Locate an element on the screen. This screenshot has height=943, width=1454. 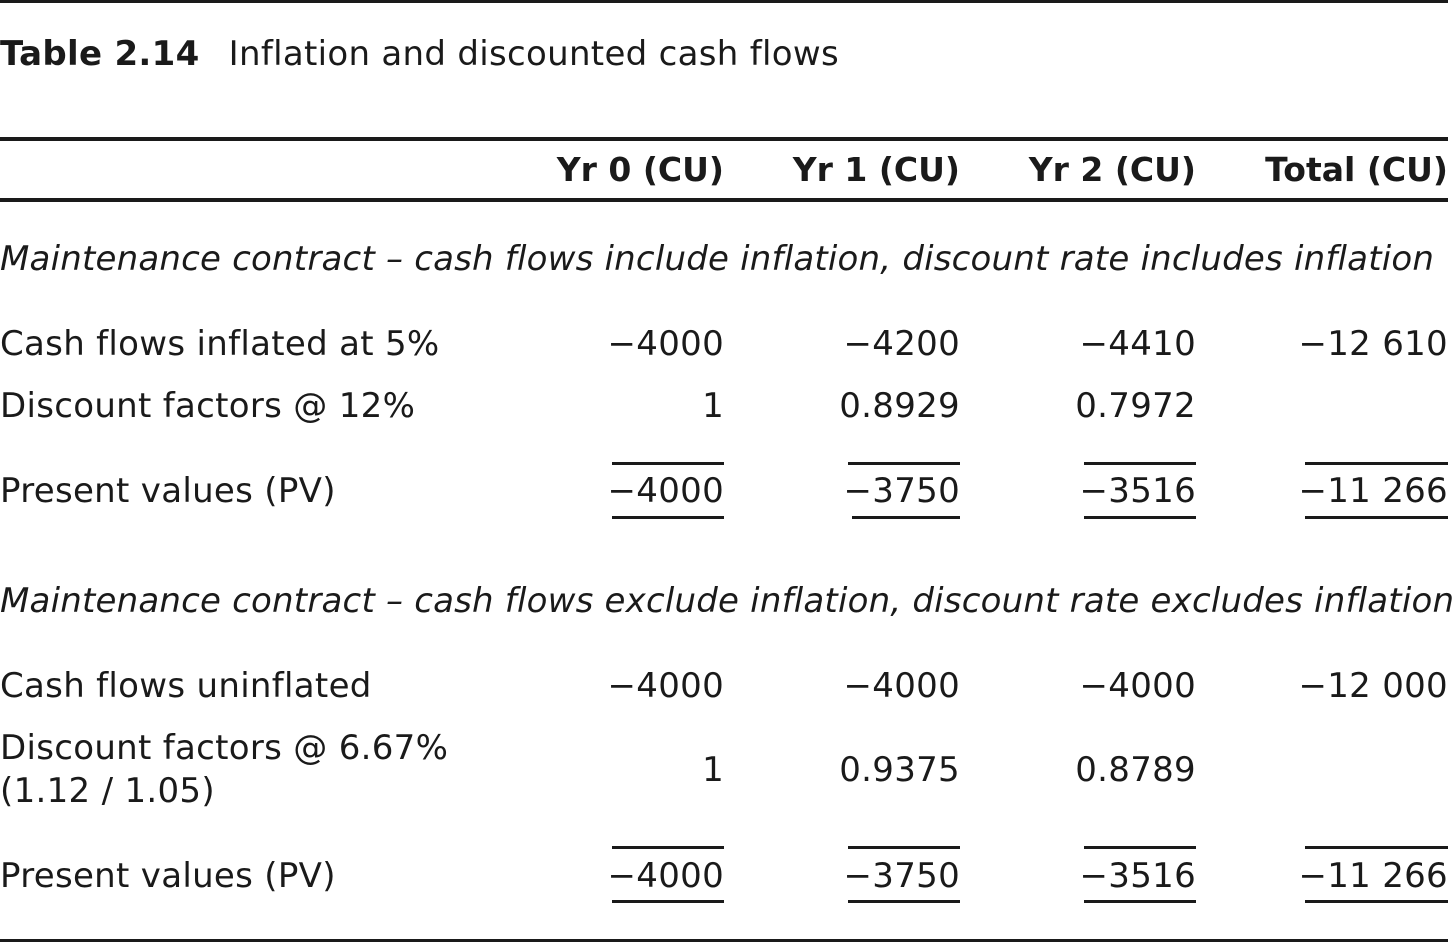
row-label-discount-factors-667-formula: (1.12 / 1.05) is located at coordinates (107, 791).